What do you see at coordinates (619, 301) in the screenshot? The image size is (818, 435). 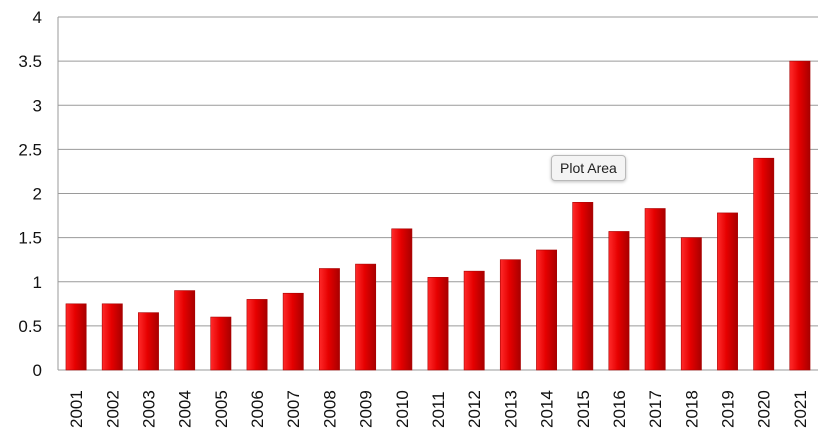 I see `bar-2016` at bounding box center [619, 301].